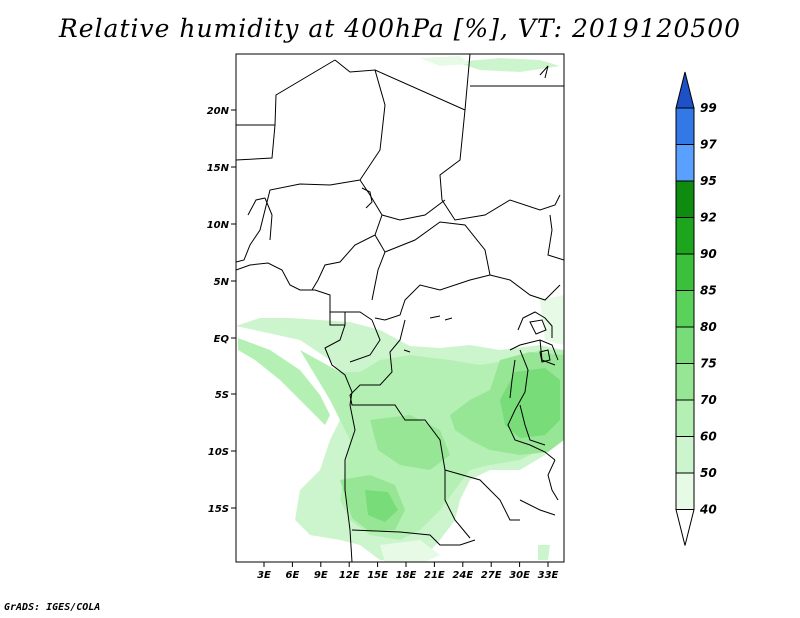 Image resolution: width=800 pixels, height=618 pixels. I want to click on lat-tick-label: 20N, so click(218, 111).